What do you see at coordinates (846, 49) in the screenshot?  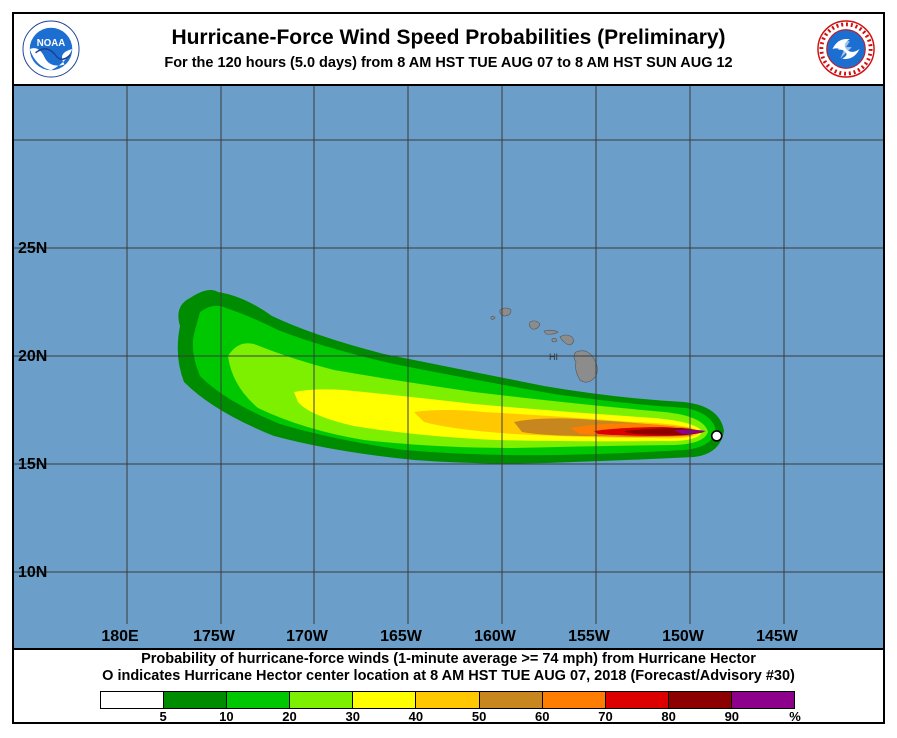 I see `nws-logo` at bounding box center [846, 49].